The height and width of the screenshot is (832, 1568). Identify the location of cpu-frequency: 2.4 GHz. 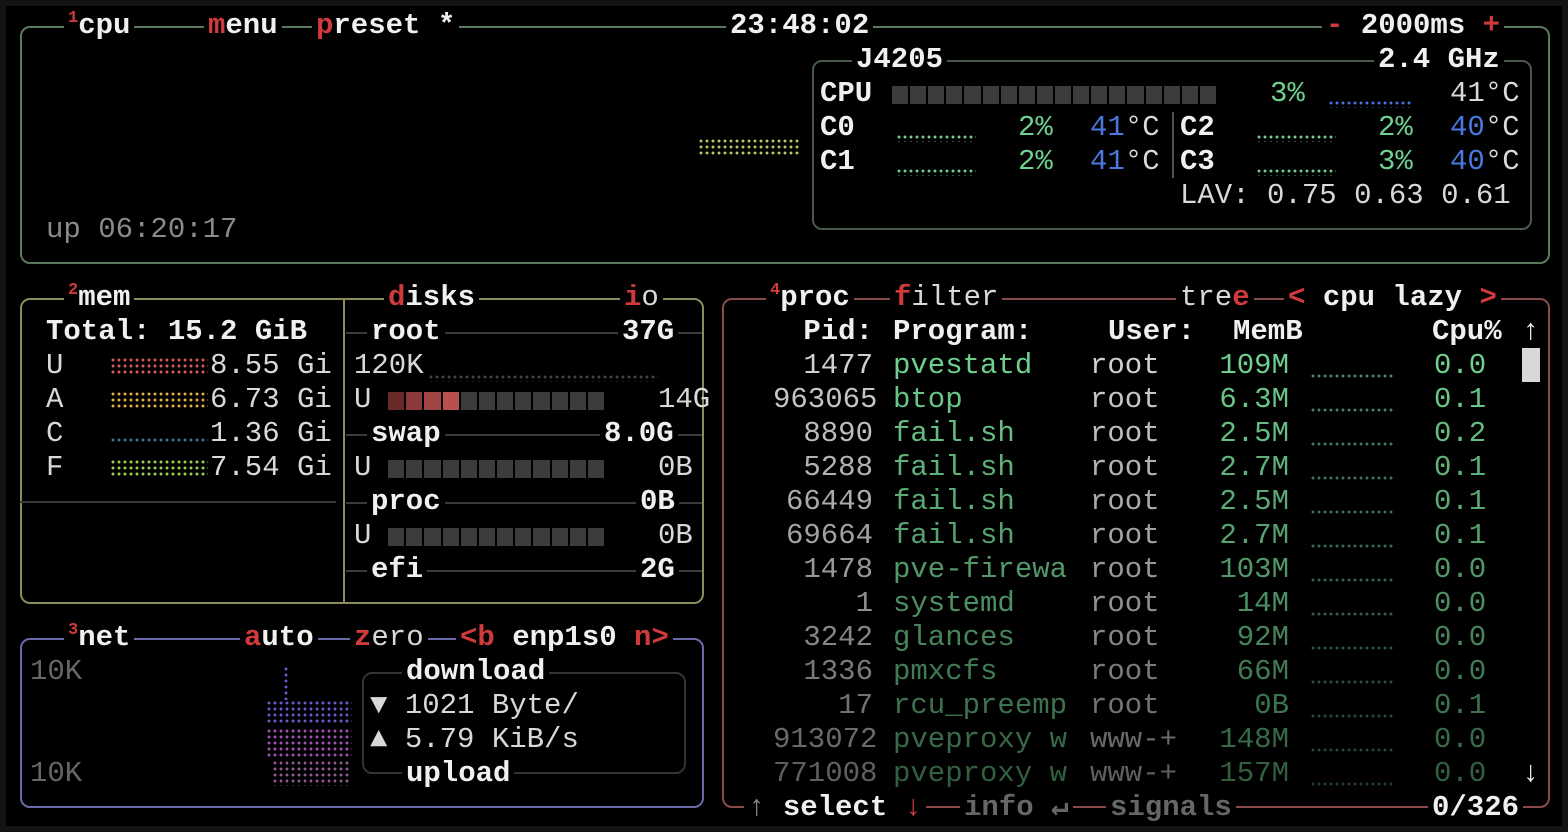
(1439, 60).